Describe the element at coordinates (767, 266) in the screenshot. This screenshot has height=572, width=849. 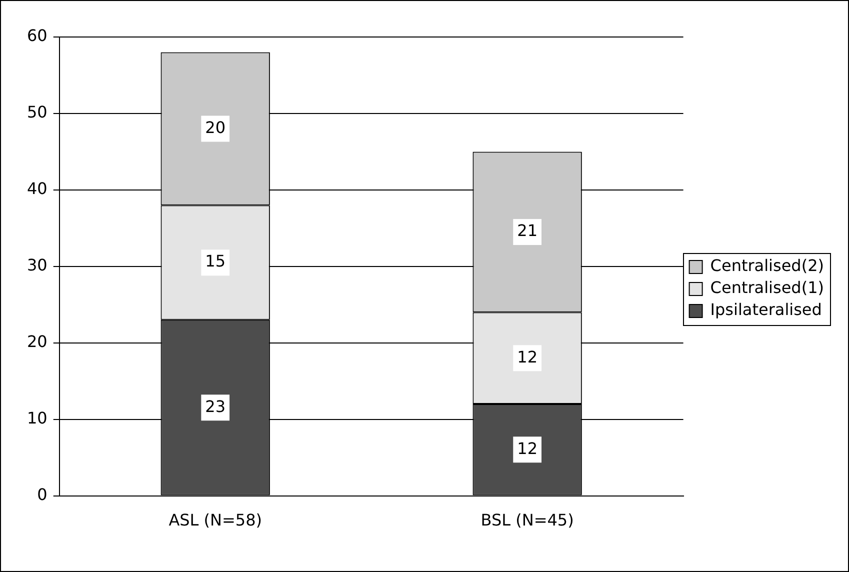
I see `legend-label: Centralised(2)` at that location.